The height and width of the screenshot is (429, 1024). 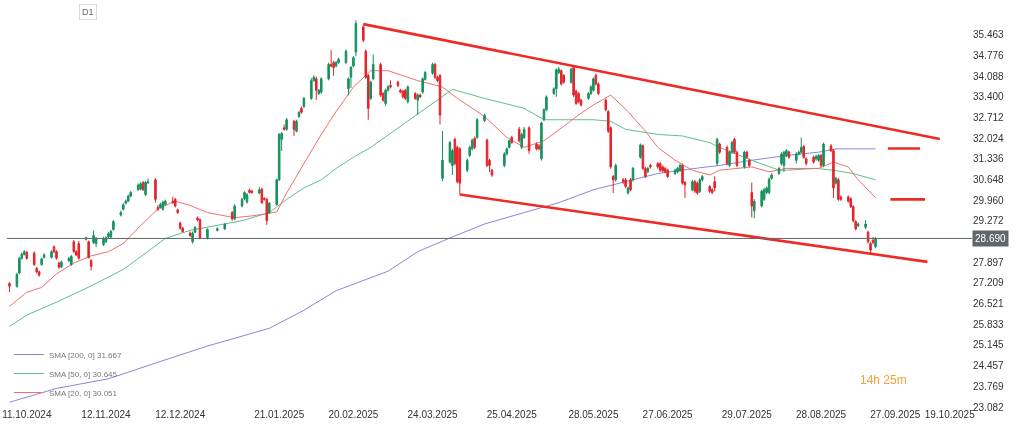 I want to click on y-tick-label: 25.833, so click(x=989, y=324).